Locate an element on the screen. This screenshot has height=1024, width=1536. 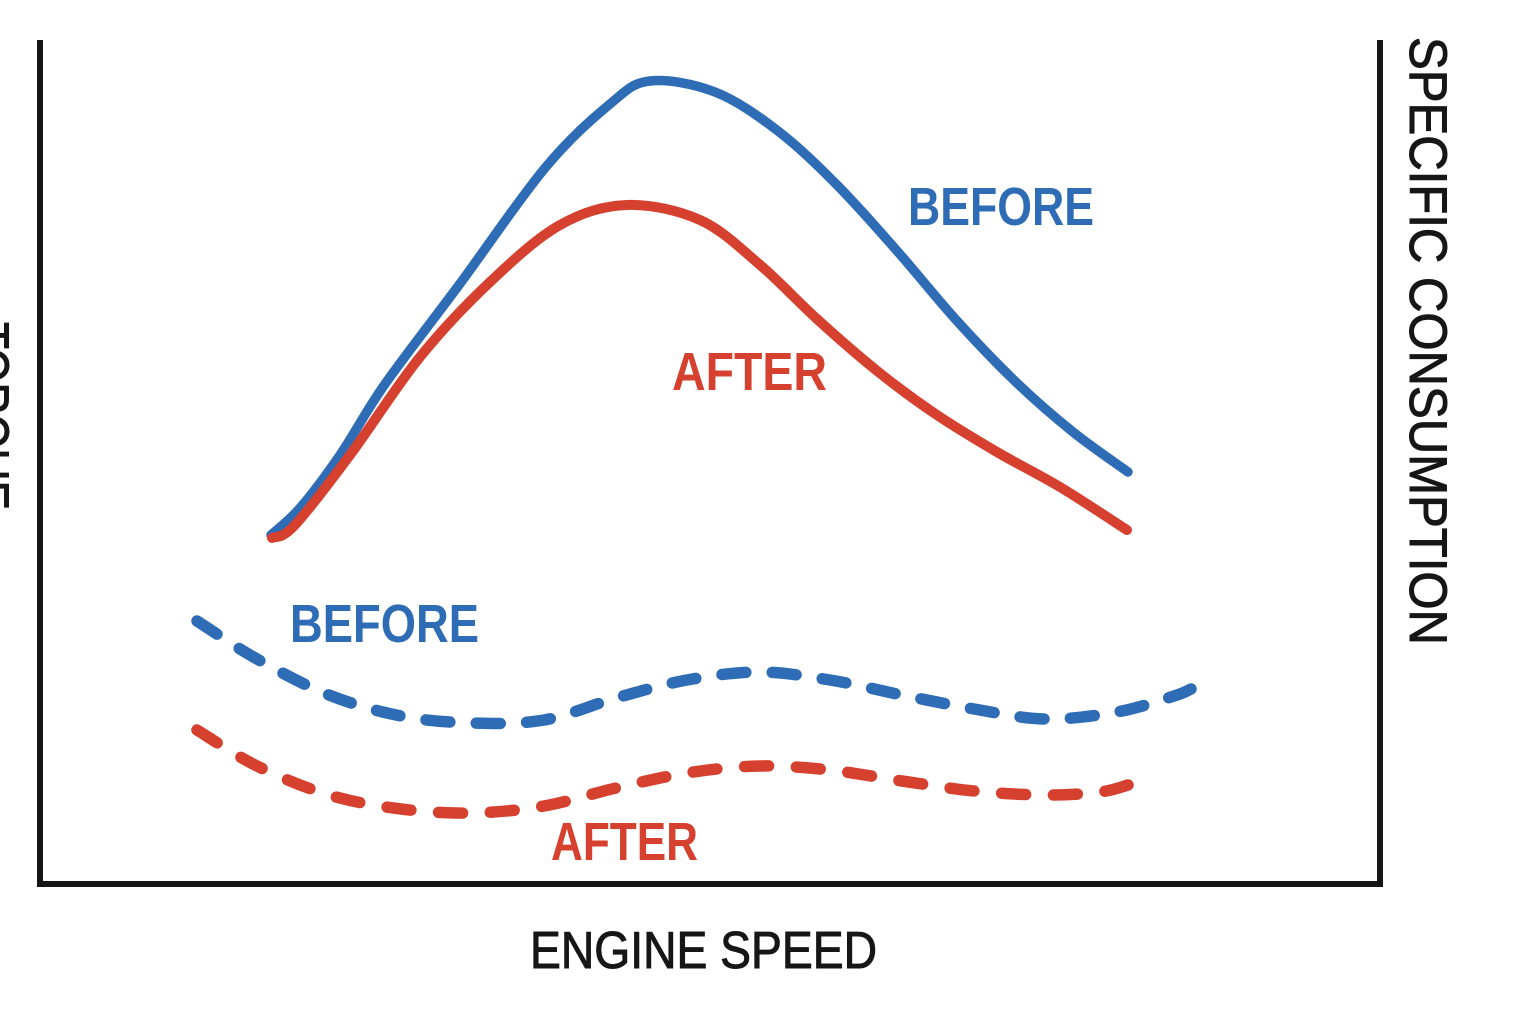
svg-text: SPECIFIC CONSUMPTION is located at coordinates (1427, 341).